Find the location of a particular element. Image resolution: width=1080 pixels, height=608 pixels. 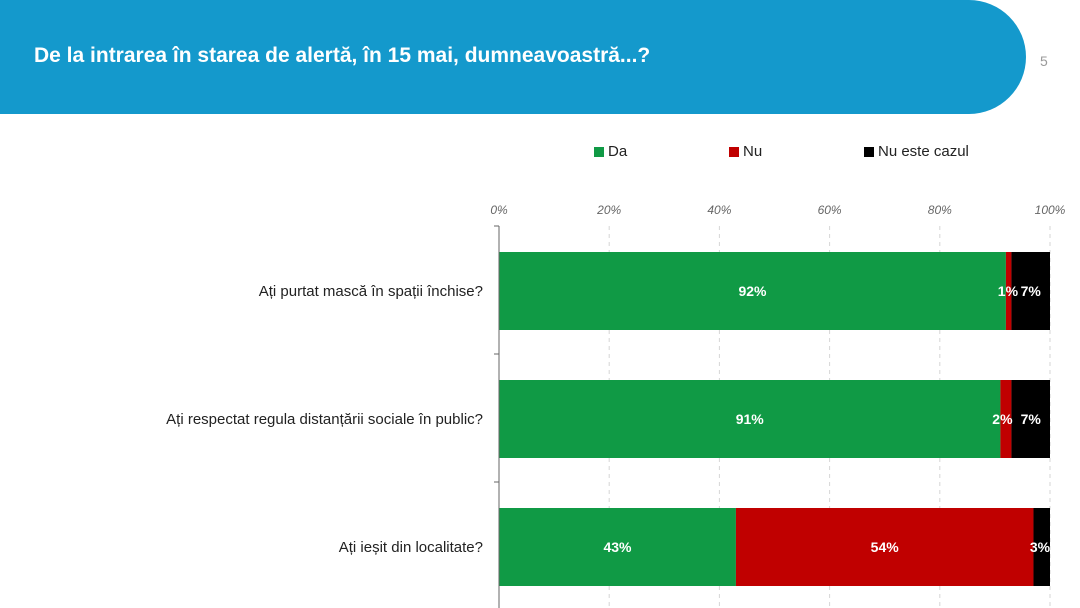

legend-label-nu: Nu is located at coordinates (753, 151).